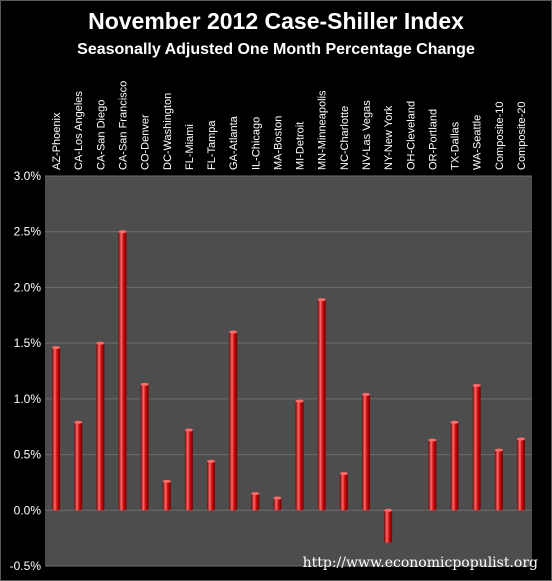  Describe the element at coordinates (276, 21) in the screenshot. I see `chart-title: November 2012 Case-Shiller Index` at that location.